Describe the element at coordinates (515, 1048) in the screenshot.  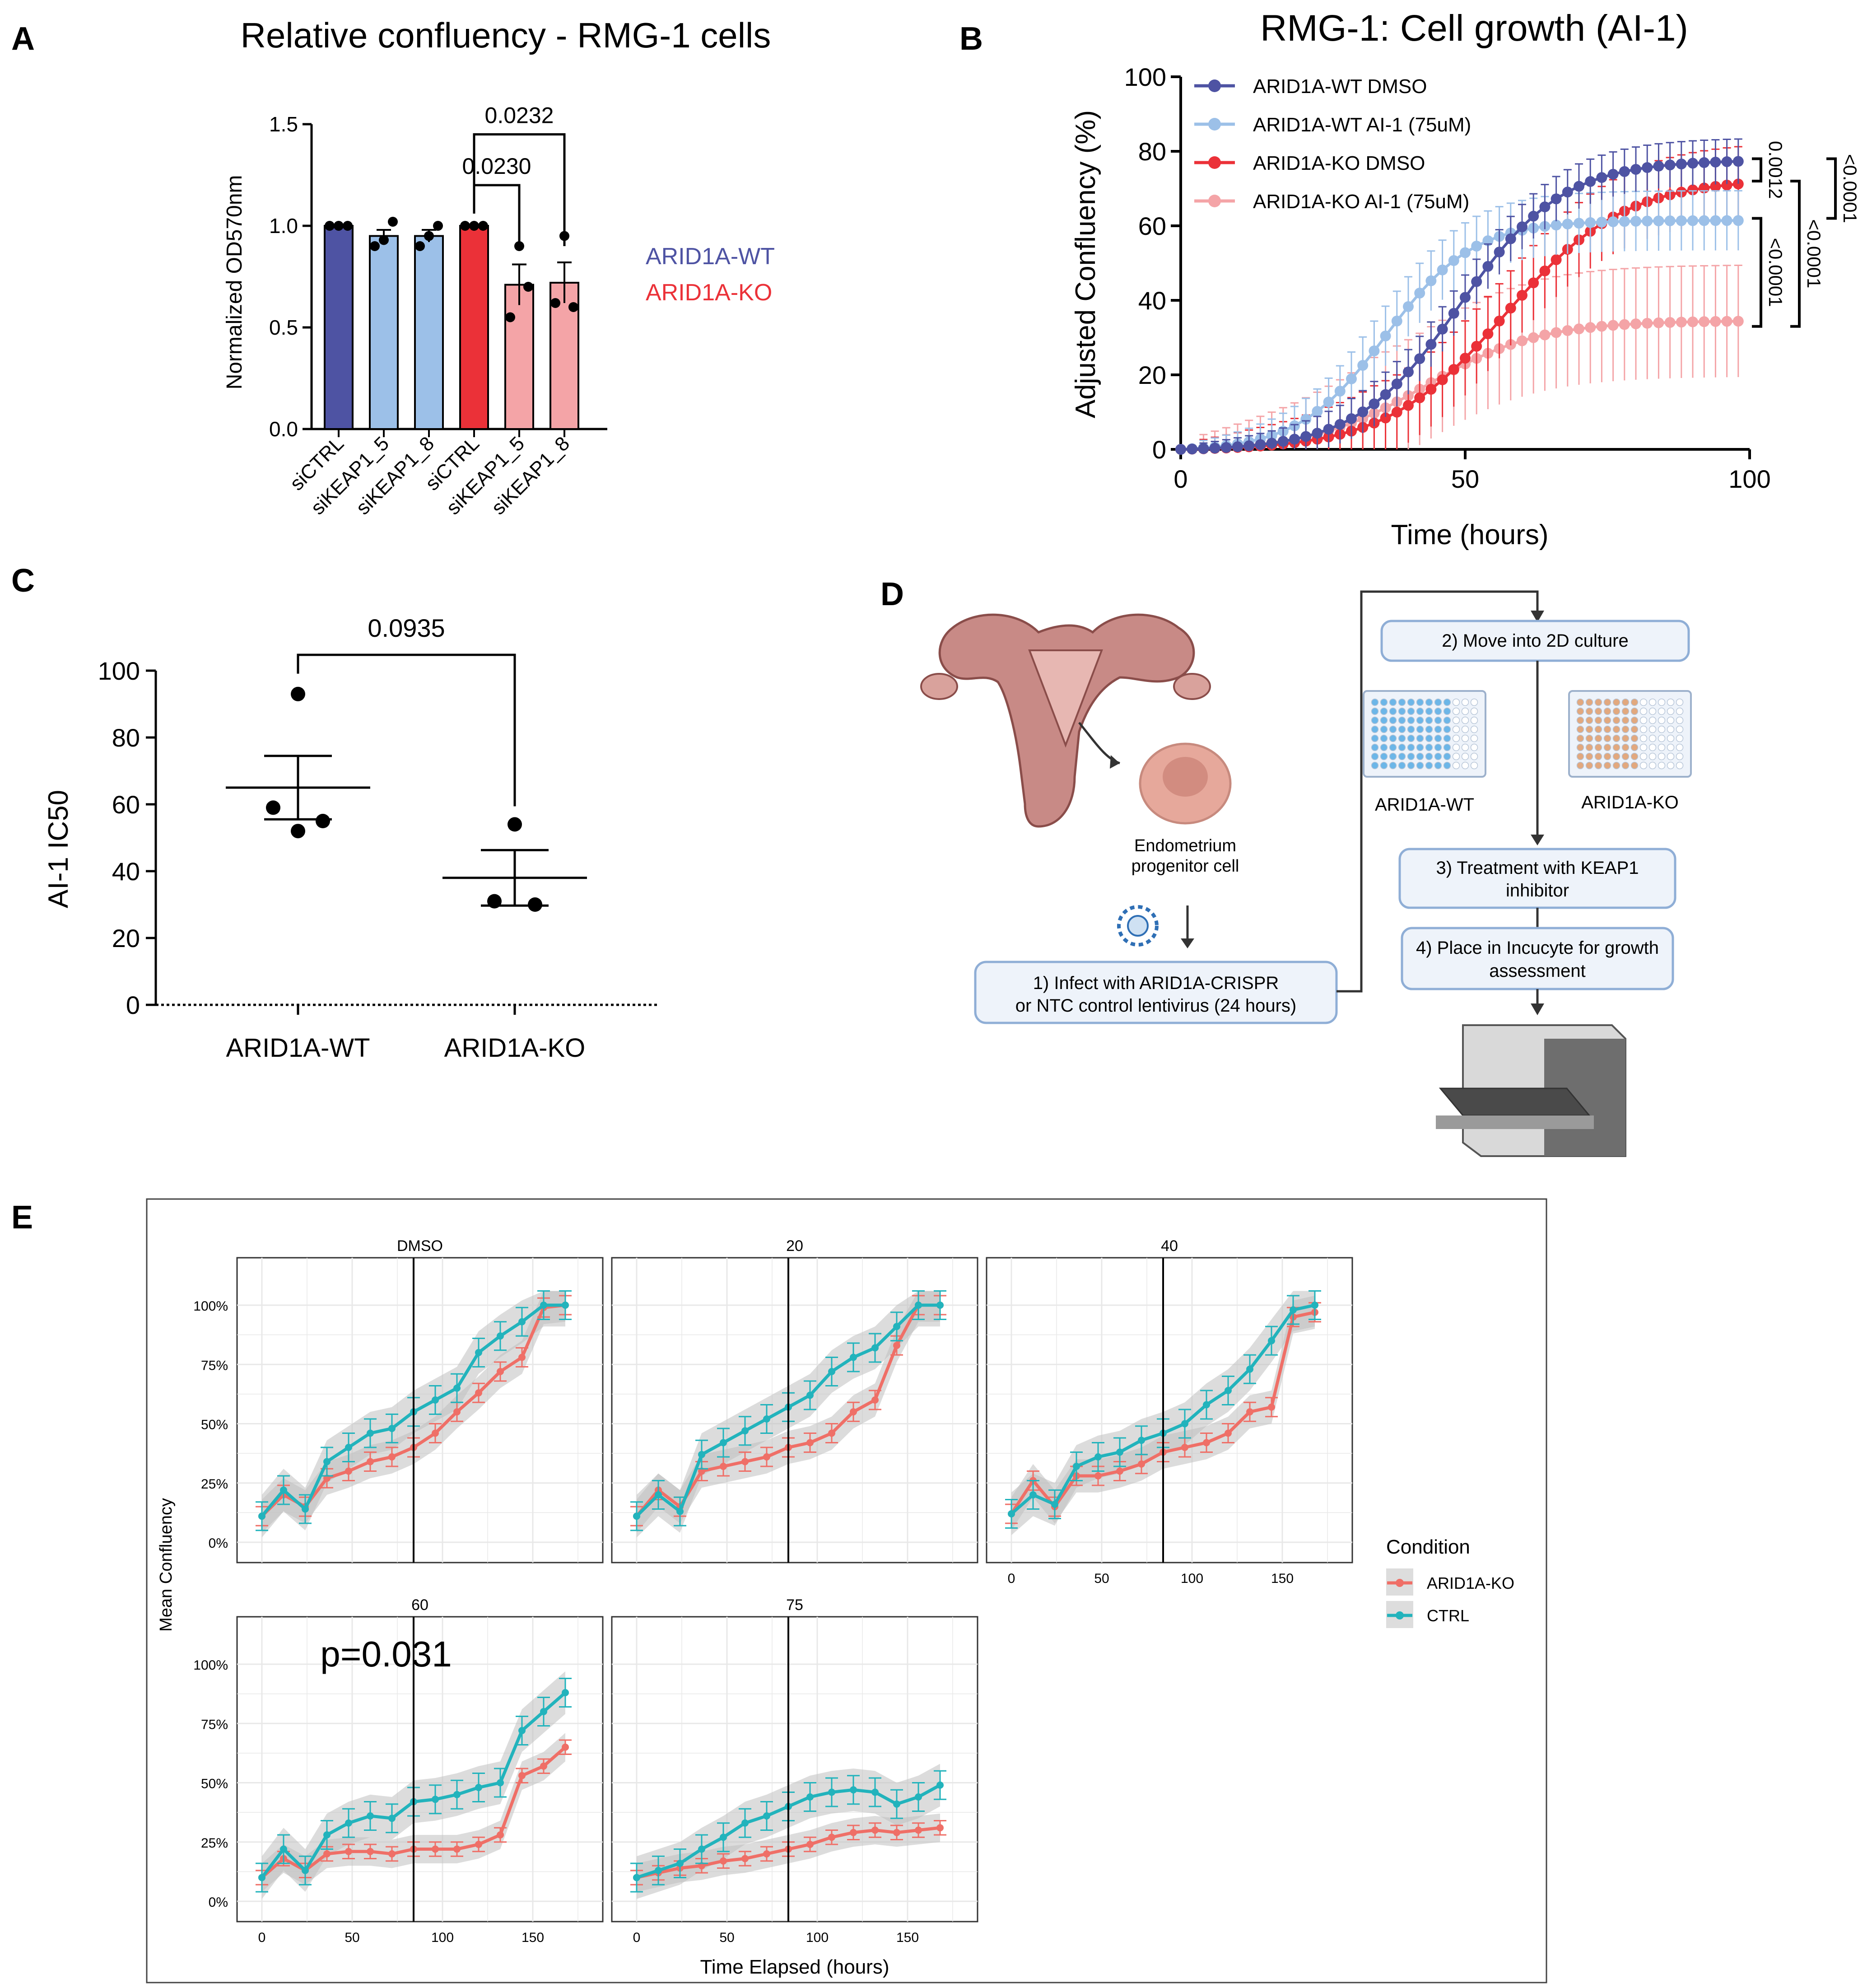
I see `panel-c-category-label: ARID1A-KO` at that location.